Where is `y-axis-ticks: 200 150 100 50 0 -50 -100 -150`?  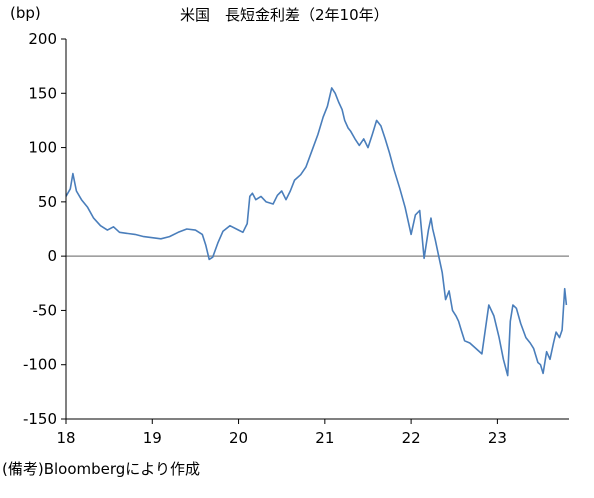
y-axis-ticks: 200 150 100 50 0 -50 -100 -150 is located at coordinates (44, 229).